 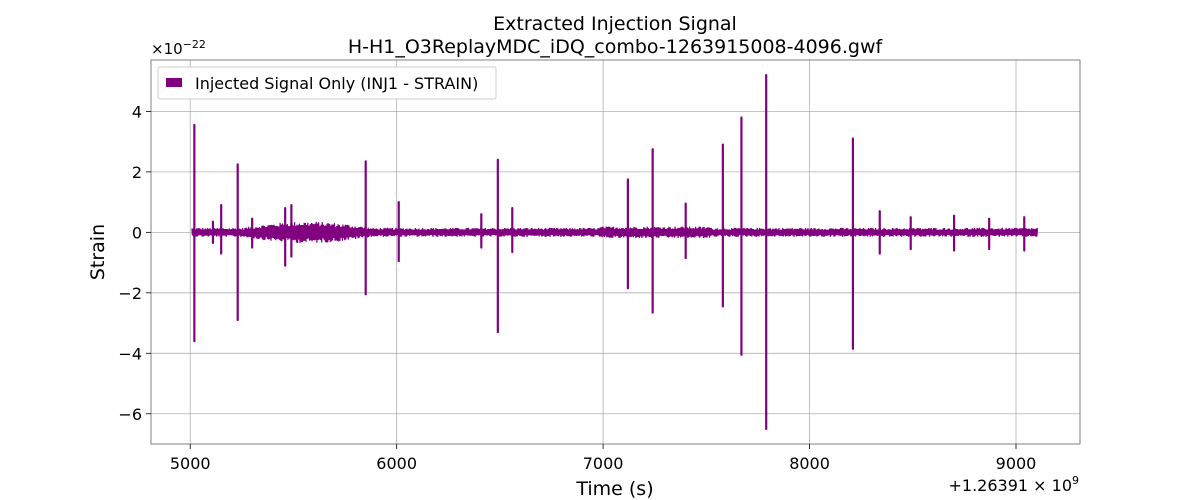 What do you see at coordinates (615, 24) in the screenshot?
I see `chart-title: Extracted Injection Signal` at bounding box center [615, 24].